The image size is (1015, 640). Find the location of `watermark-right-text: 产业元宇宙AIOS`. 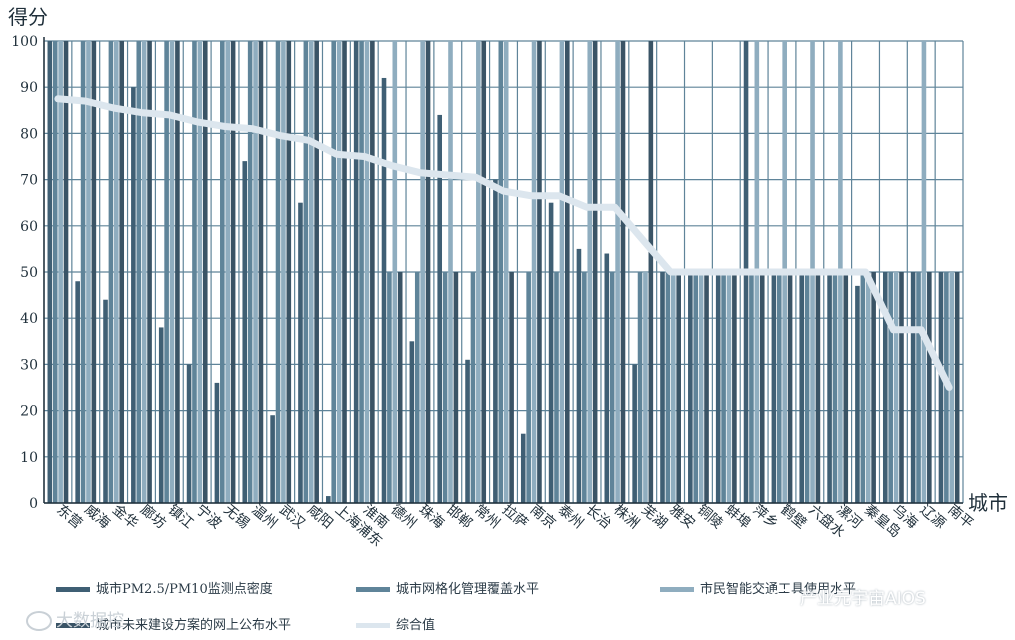

watermark-right-text: 产业元宇宙AIOS is located at coordinates (863, 599).